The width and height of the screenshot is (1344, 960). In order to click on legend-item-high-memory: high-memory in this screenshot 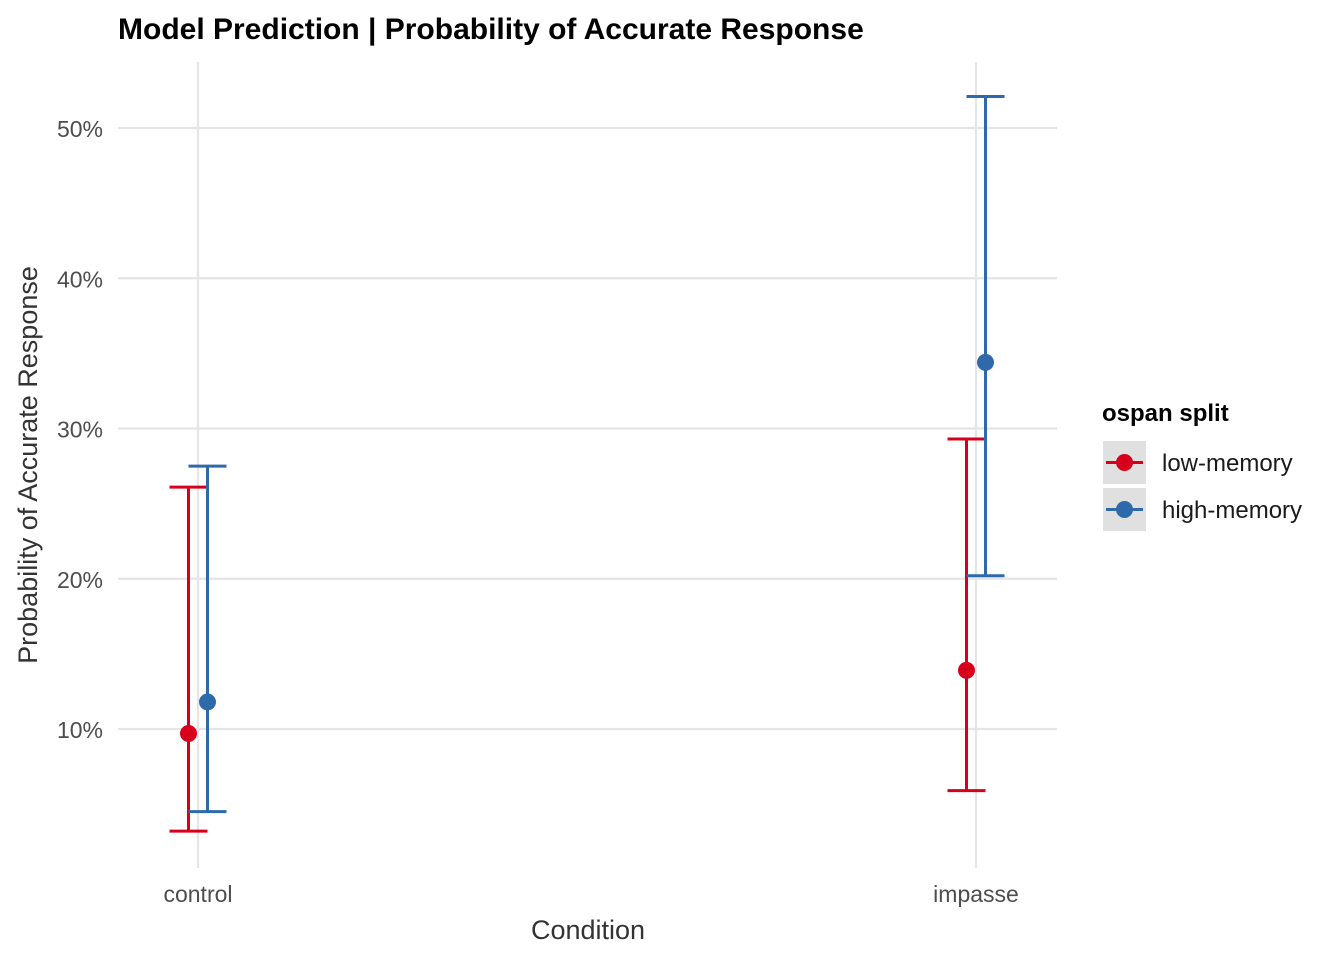, I will do `click(1202, 509)`.